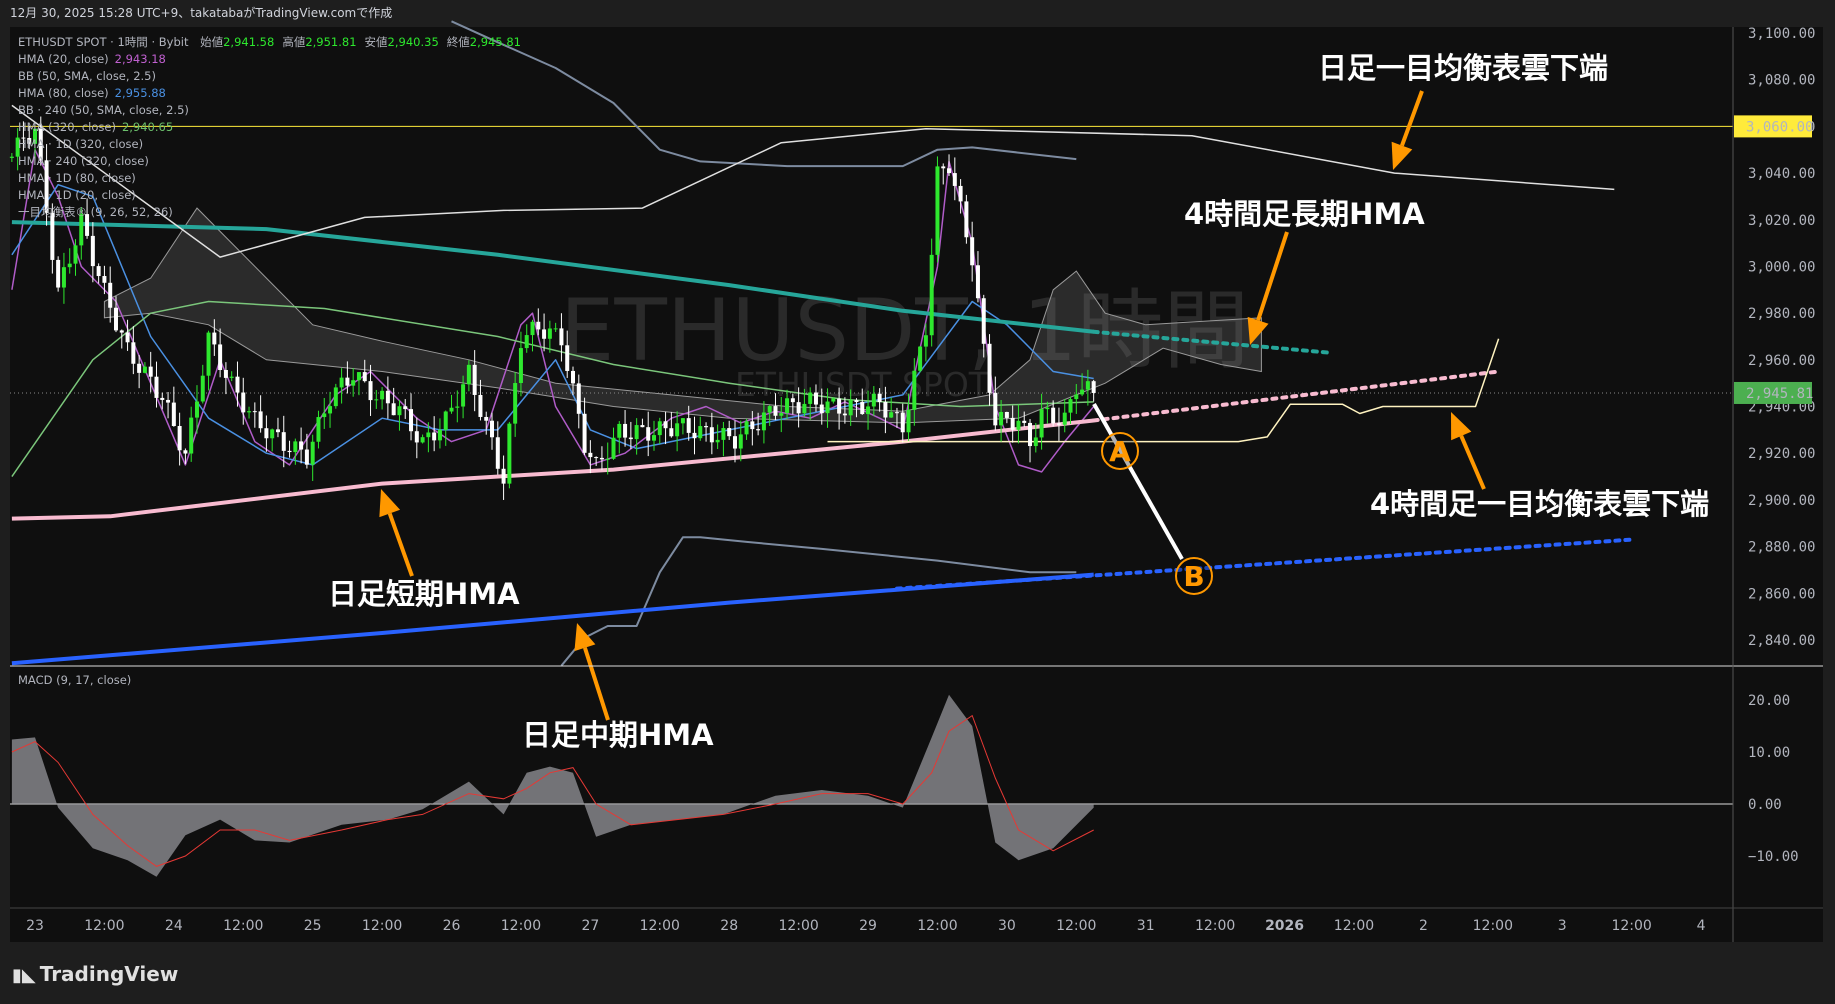  Describe the element at coordinates (1781, 267) in the screenshot. I see `price-tick: 3,000.00` at that location.